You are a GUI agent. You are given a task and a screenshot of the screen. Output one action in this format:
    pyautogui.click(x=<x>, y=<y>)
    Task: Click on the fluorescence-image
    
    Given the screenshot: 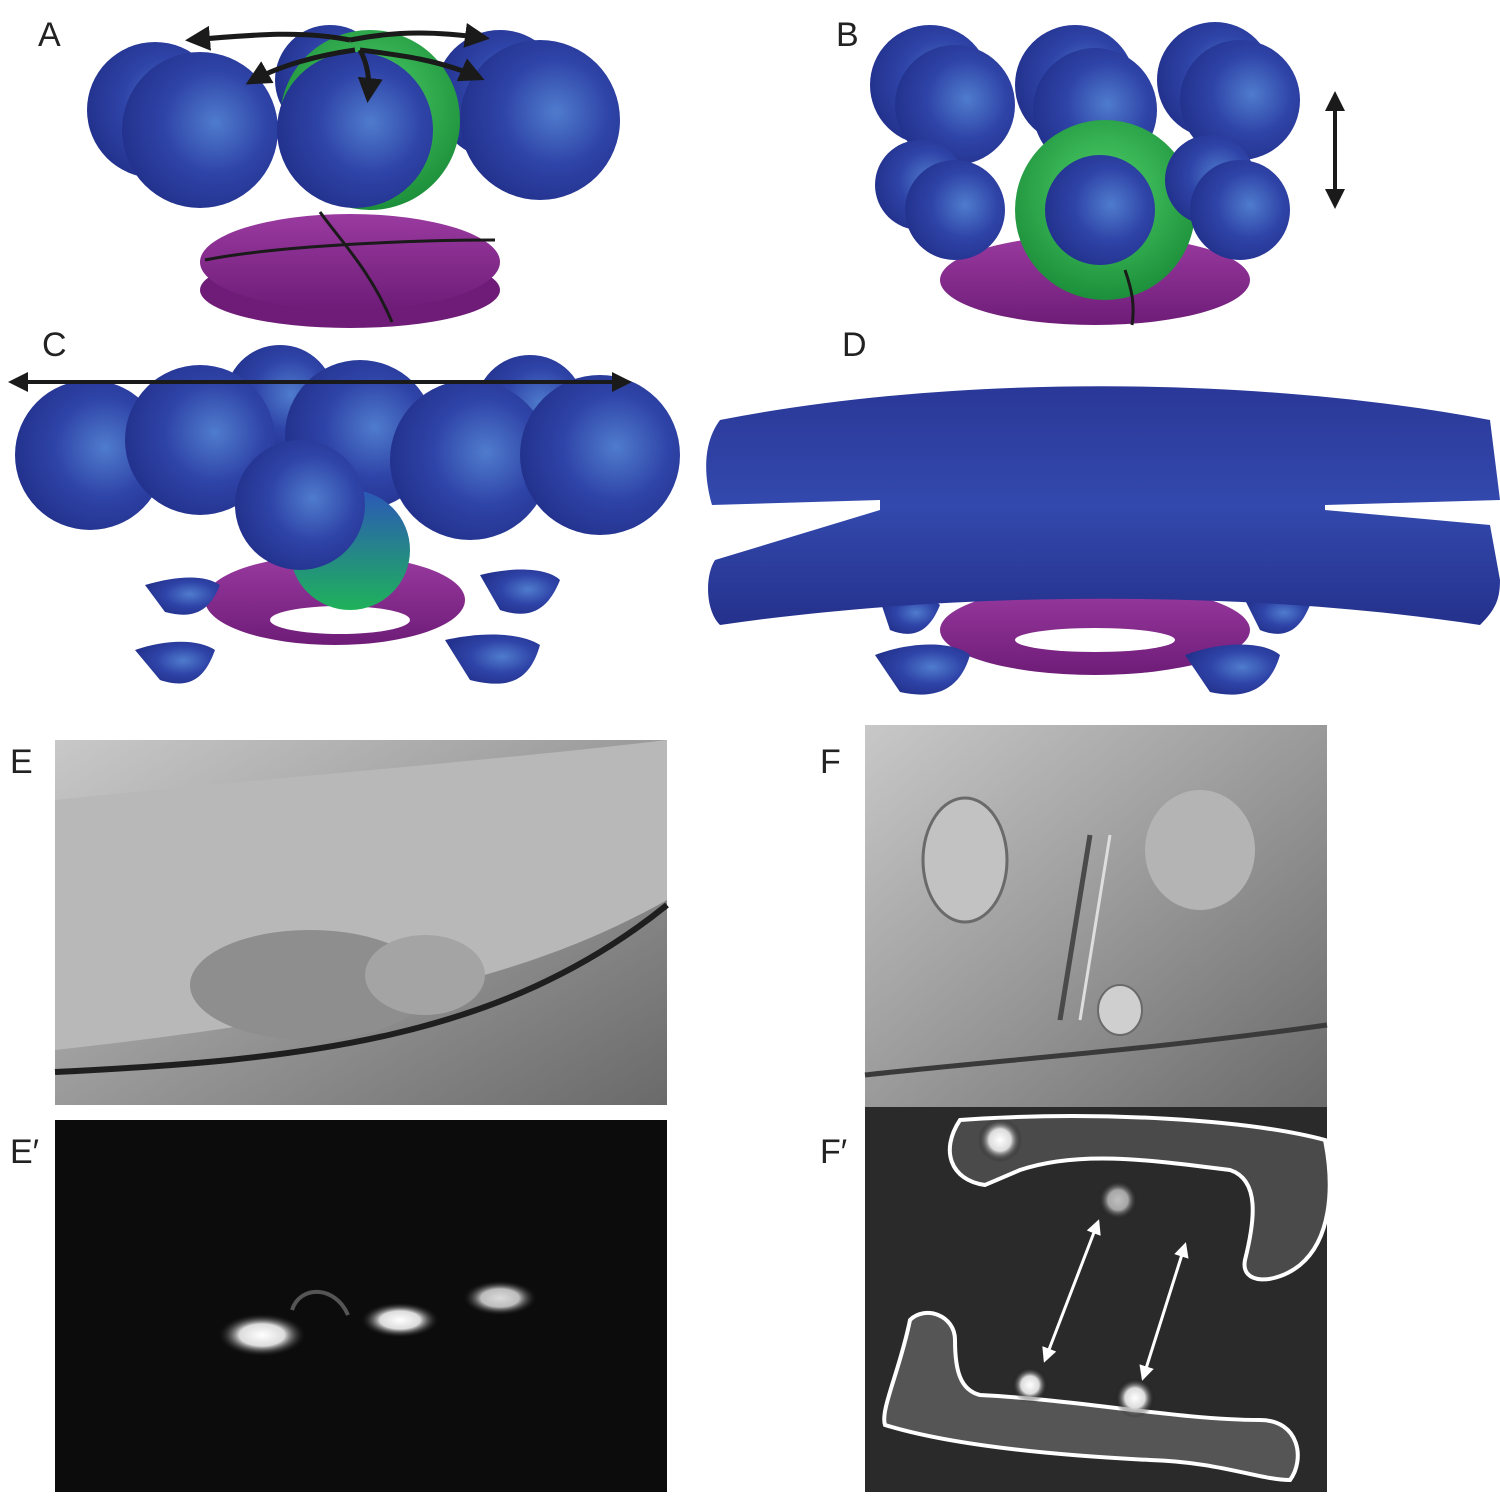 What is the action you would take?
    pyautogui.click(x=361, y=1306)
    